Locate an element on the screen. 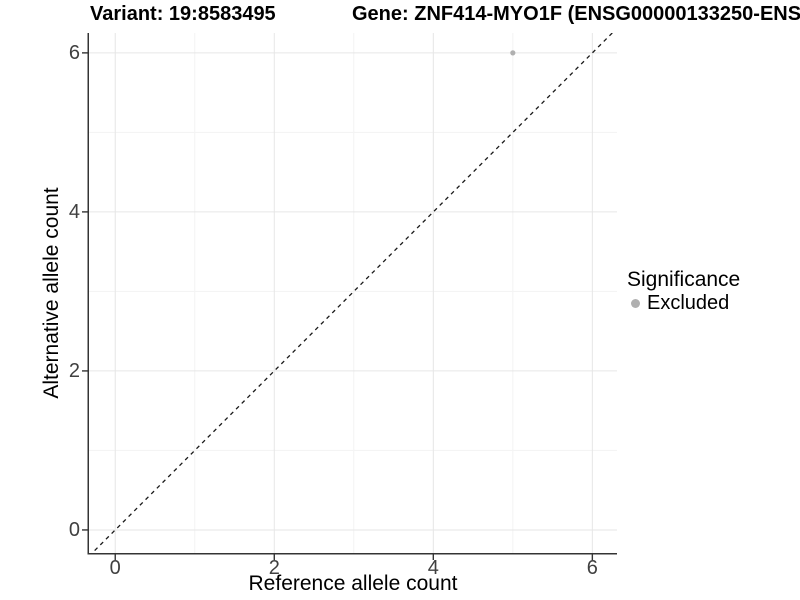 This screenshot has width=800, height=600. y-tick-label: 4 is located at coordinates (74, 211).